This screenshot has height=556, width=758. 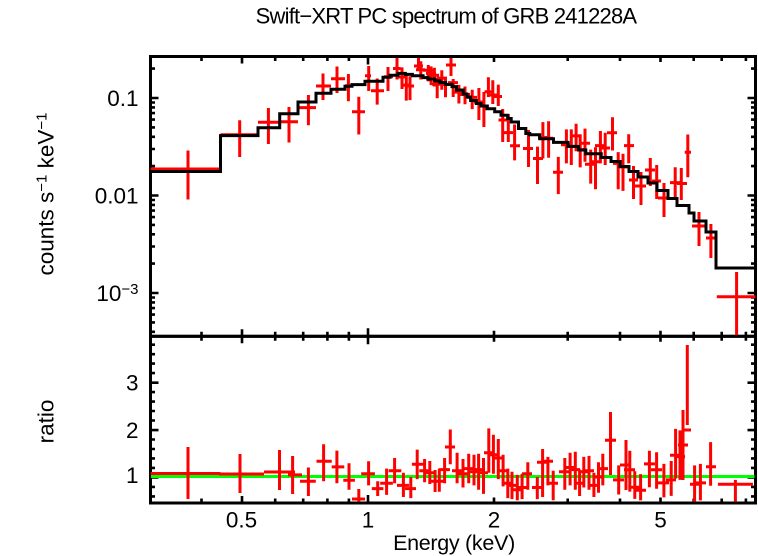 What do you see at coordinates (454, 543) in the screenshot?
I see `svg-text: Energy (keV)` at bounding box center [454, 543].